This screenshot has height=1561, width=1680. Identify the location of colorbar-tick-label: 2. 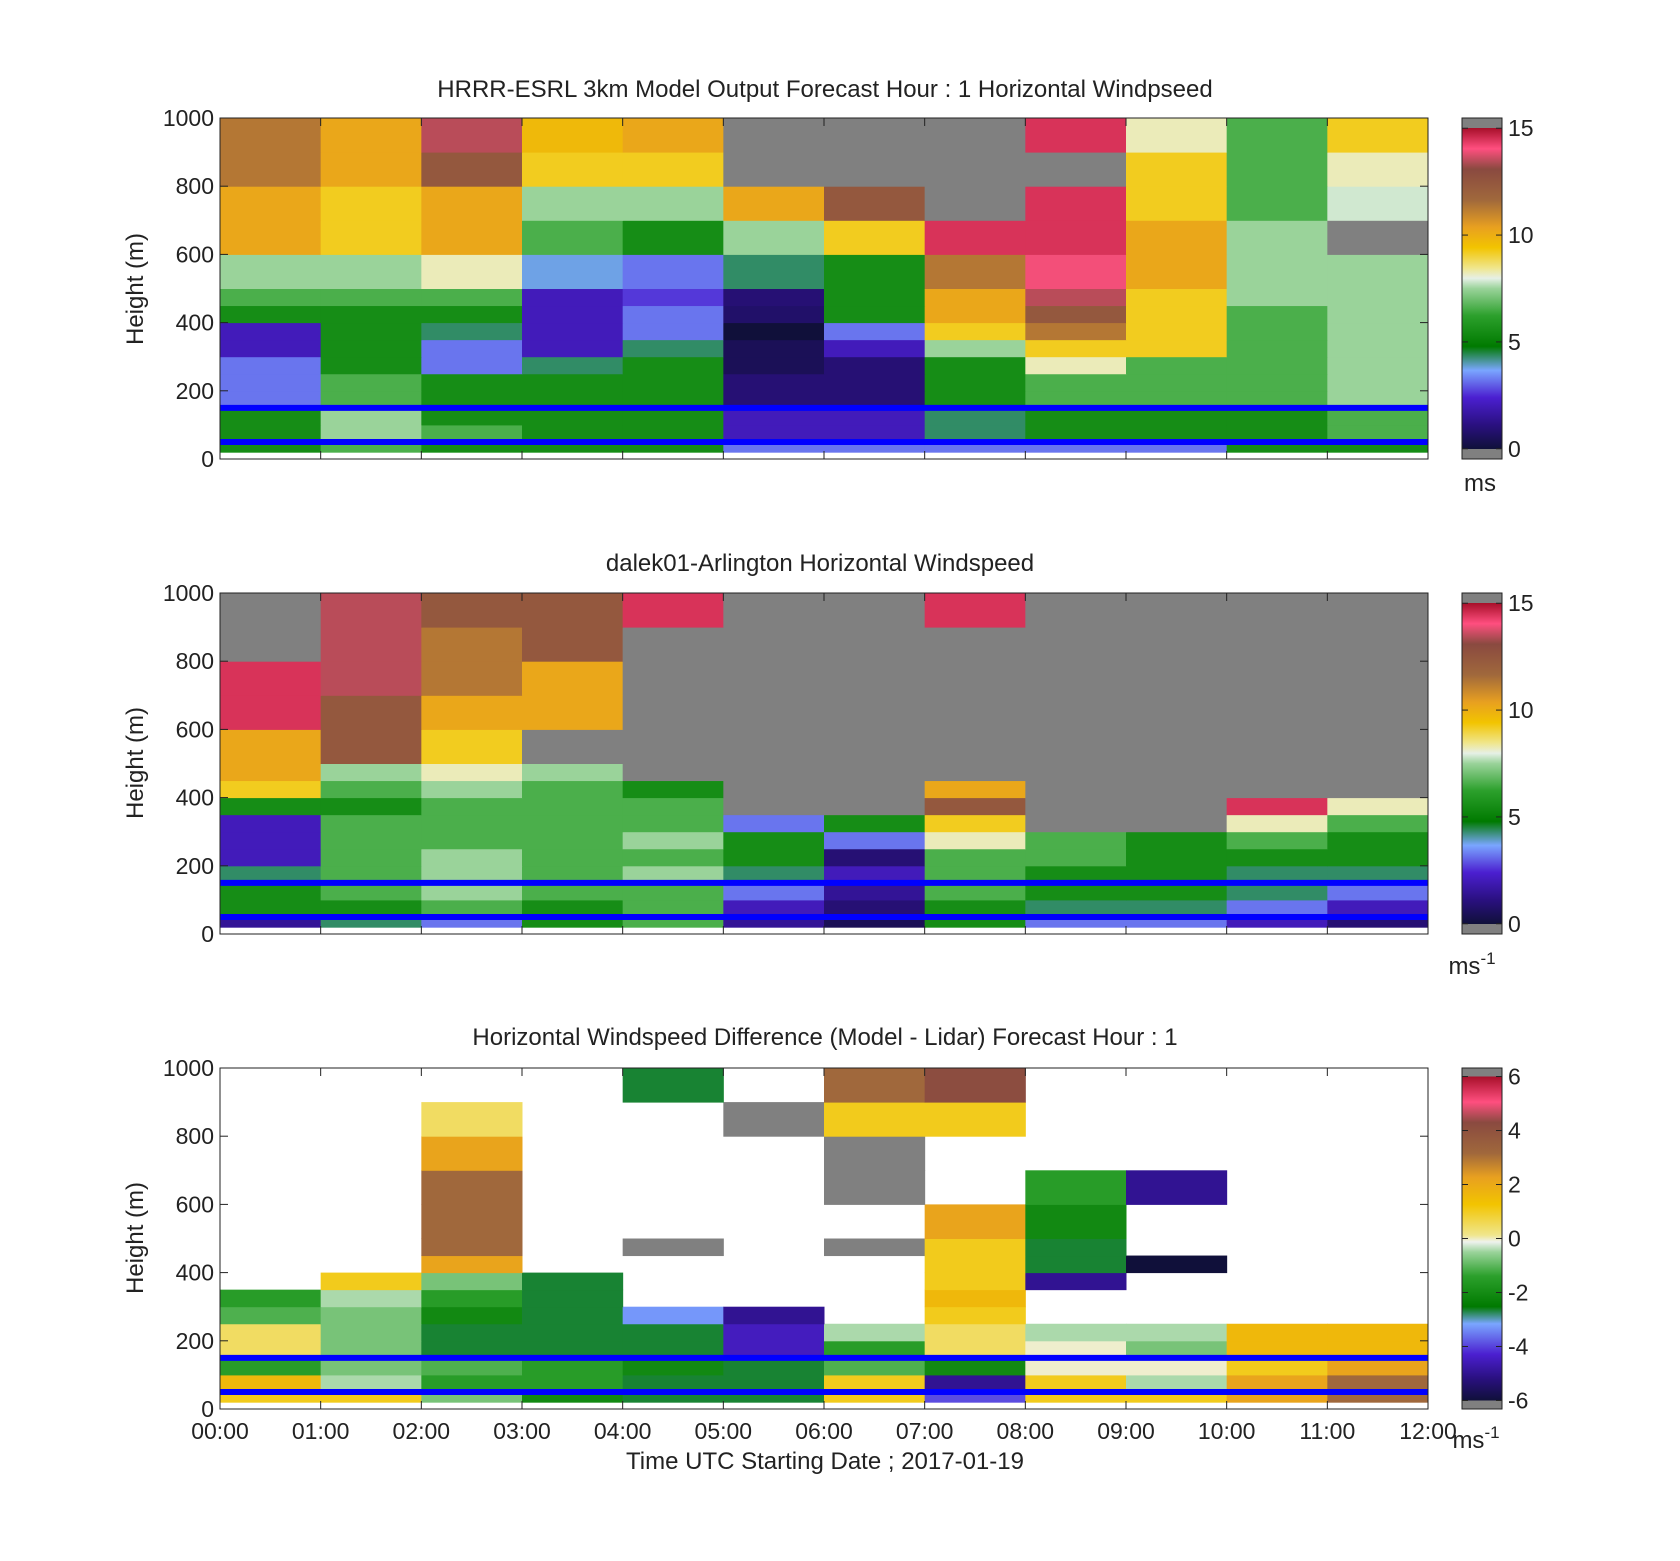
(1514, 1185).